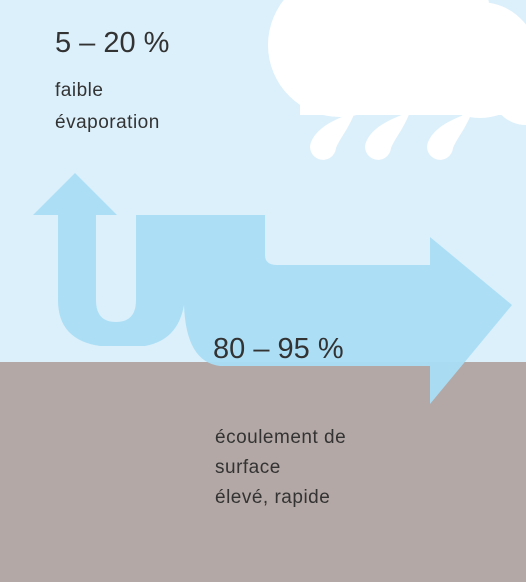  Describe the element at coordinates (397, 62) in the screenshot. I see `cloud` at that location.